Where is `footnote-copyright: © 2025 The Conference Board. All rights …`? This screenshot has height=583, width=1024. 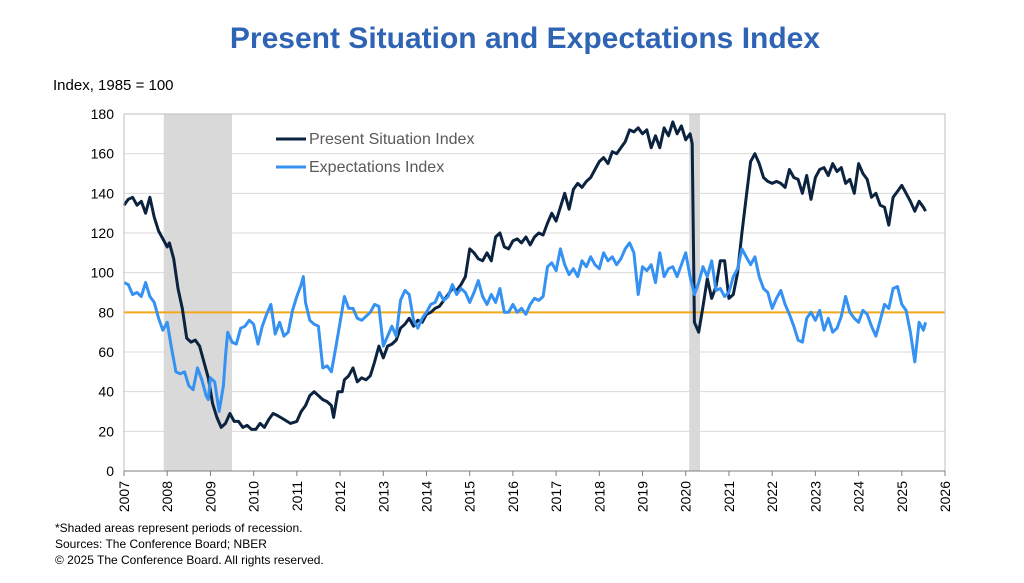
footnote-copyright: © 2025 The Conference Board. All rights … is located at coordinates (189, 560).